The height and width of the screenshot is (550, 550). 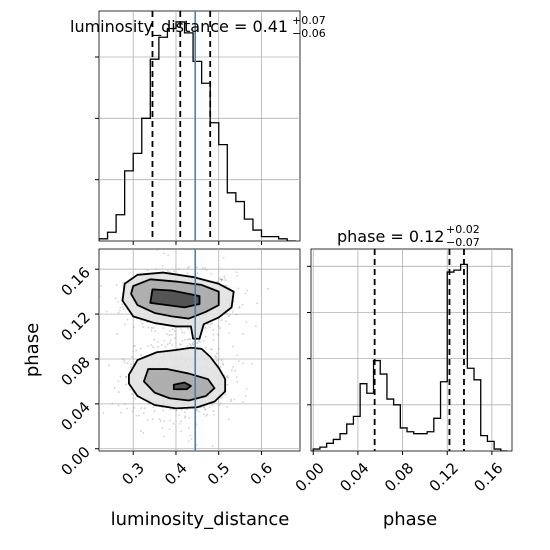 What do you see at coordinates (179, 27) in the screenshot?
I see `panel-title: luminosity_distance = 0.41` at bounding box center [179, 27].